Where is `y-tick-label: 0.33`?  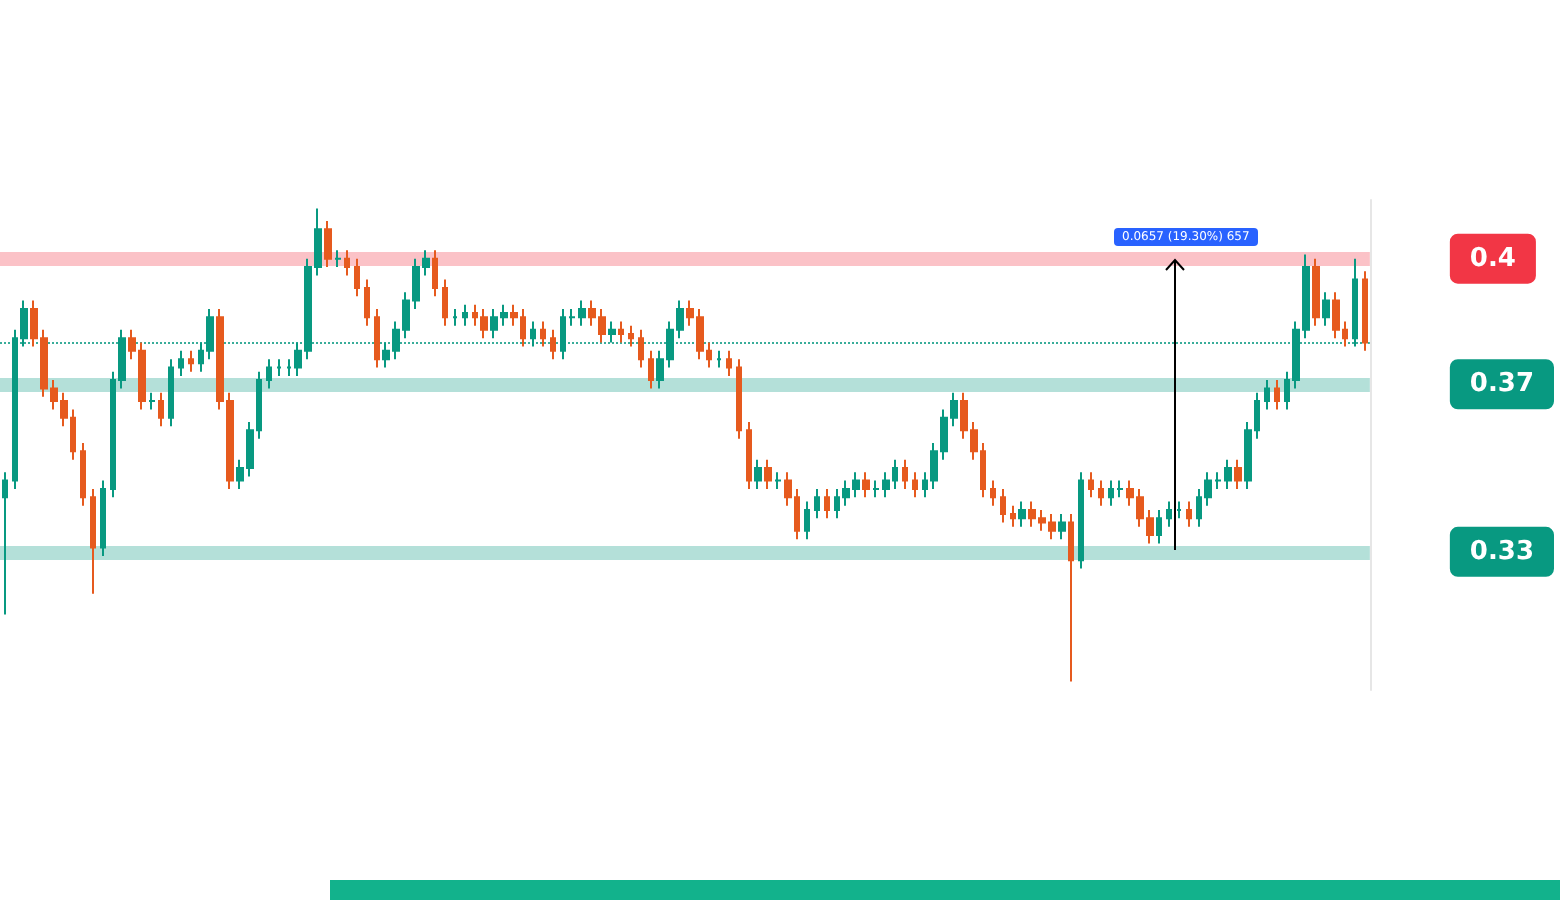 y-tick-label: 0.33 is located at coordinates (1502, 551).